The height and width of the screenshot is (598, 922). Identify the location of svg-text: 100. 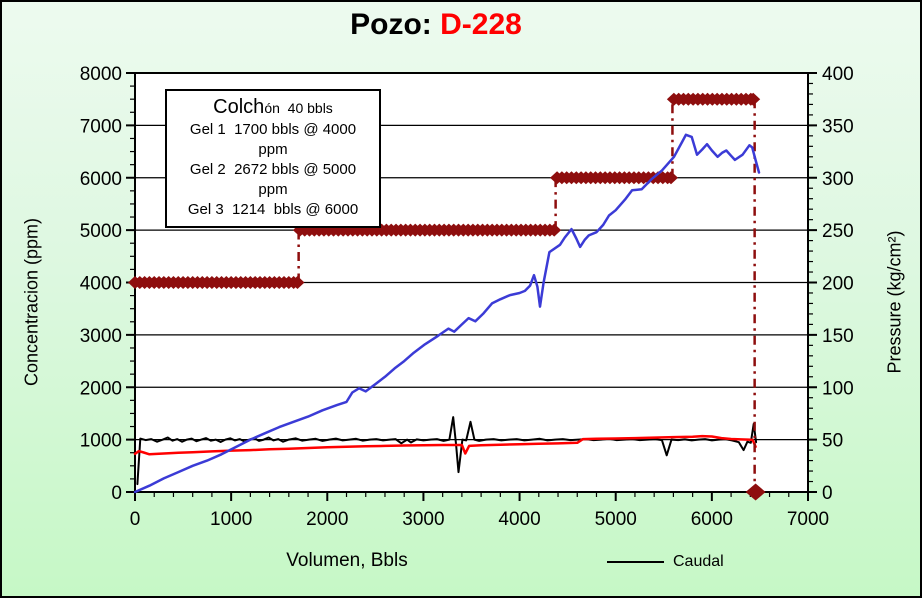
(838, 388).